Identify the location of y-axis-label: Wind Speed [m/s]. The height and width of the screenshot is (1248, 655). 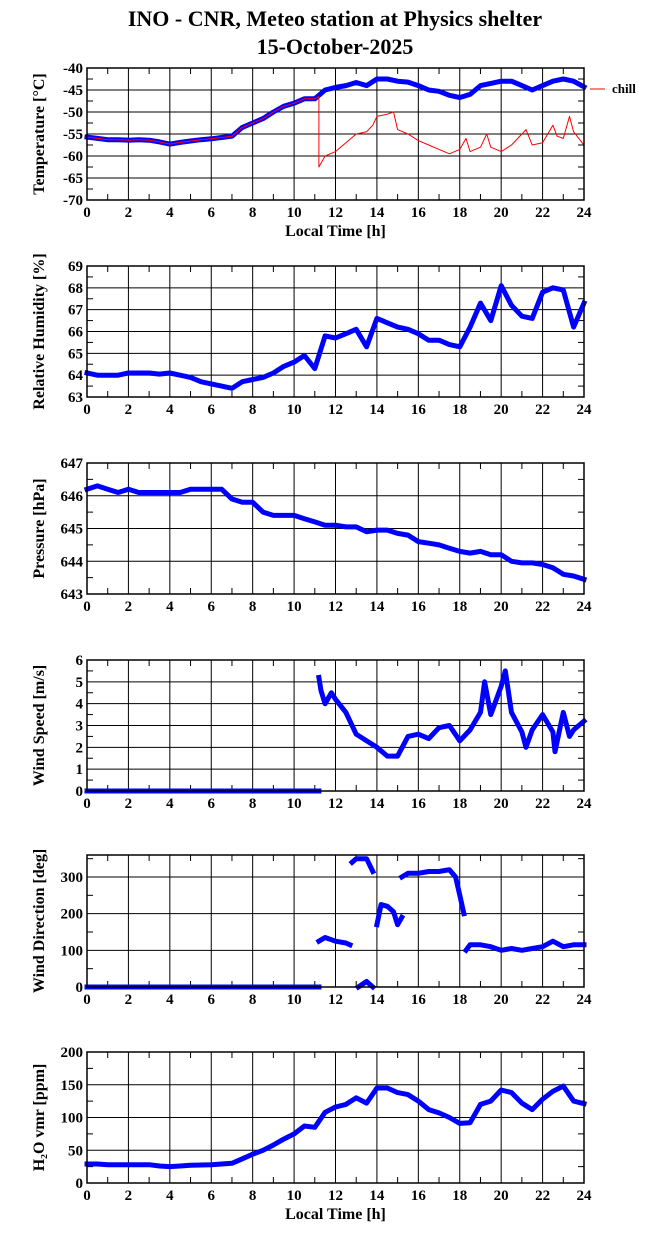
(39, 726).